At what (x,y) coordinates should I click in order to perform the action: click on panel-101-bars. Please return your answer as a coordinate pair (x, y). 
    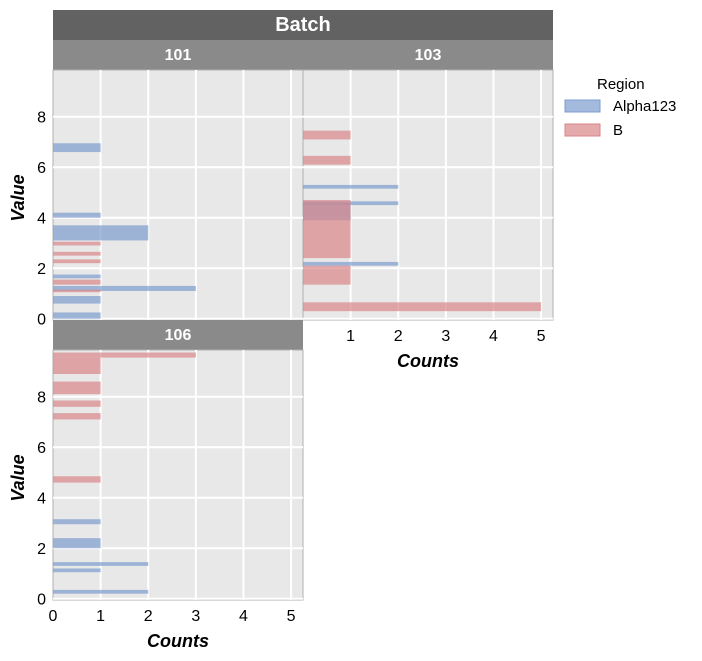
    Looking at the image, I should click on (124, 231).